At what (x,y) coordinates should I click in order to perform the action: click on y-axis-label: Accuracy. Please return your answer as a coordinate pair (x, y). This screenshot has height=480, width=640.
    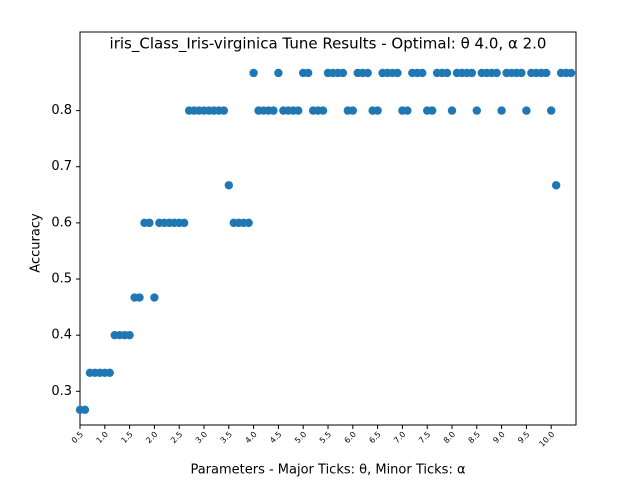
    Looking at the image, I should click on (36, 243).